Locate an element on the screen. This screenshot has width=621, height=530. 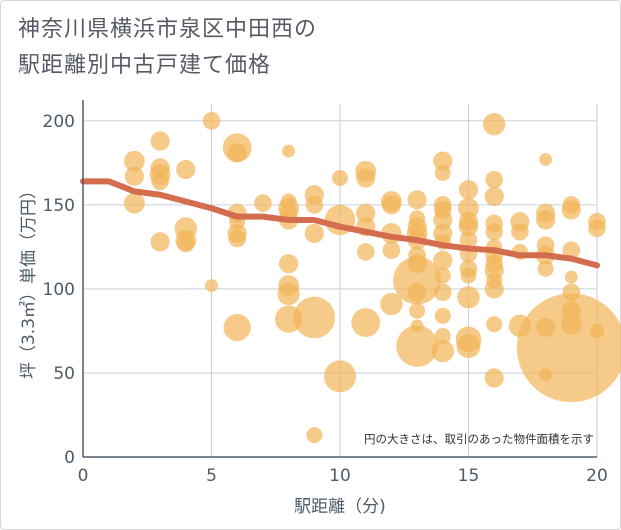
chart-title: 神奈川県横浜市泉区中田西の 駅距離別中古戸建て価格 is located at coordinates (167, 48).